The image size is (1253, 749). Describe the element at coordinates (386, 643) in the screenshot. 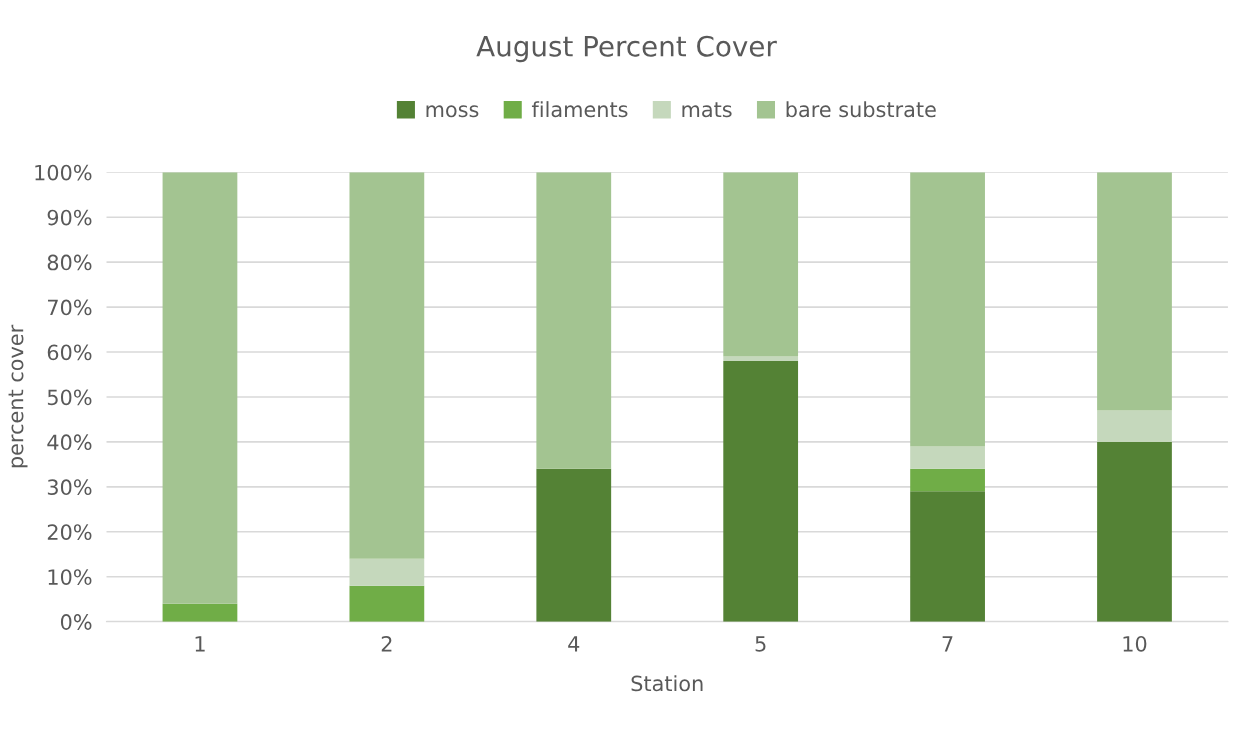

I see `x-tick-label: 2` at that location.